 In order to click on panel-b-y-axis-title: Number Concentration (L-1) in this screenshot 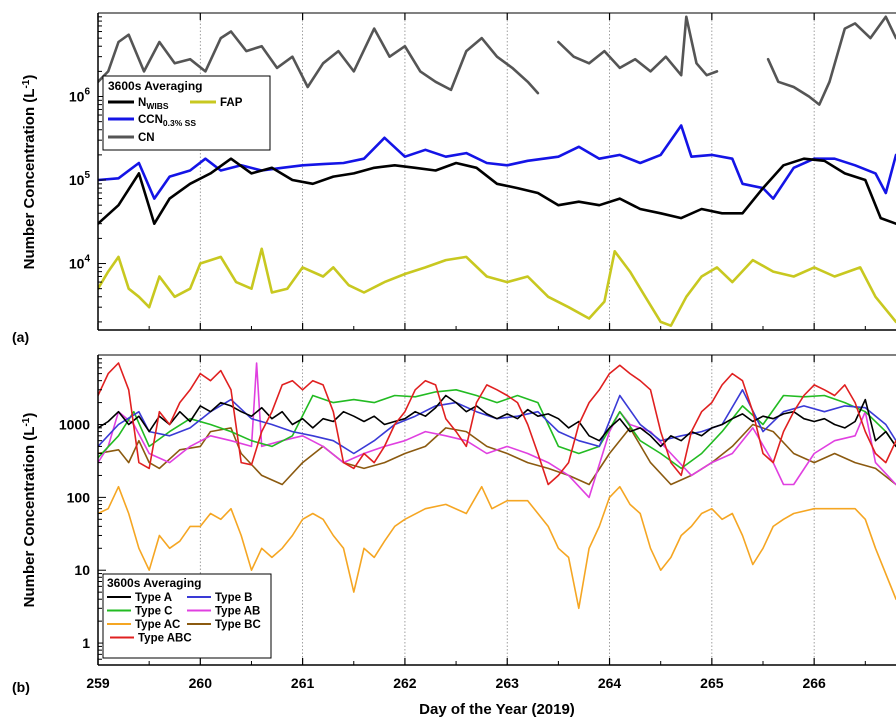, I will do `click(29, 510)`.